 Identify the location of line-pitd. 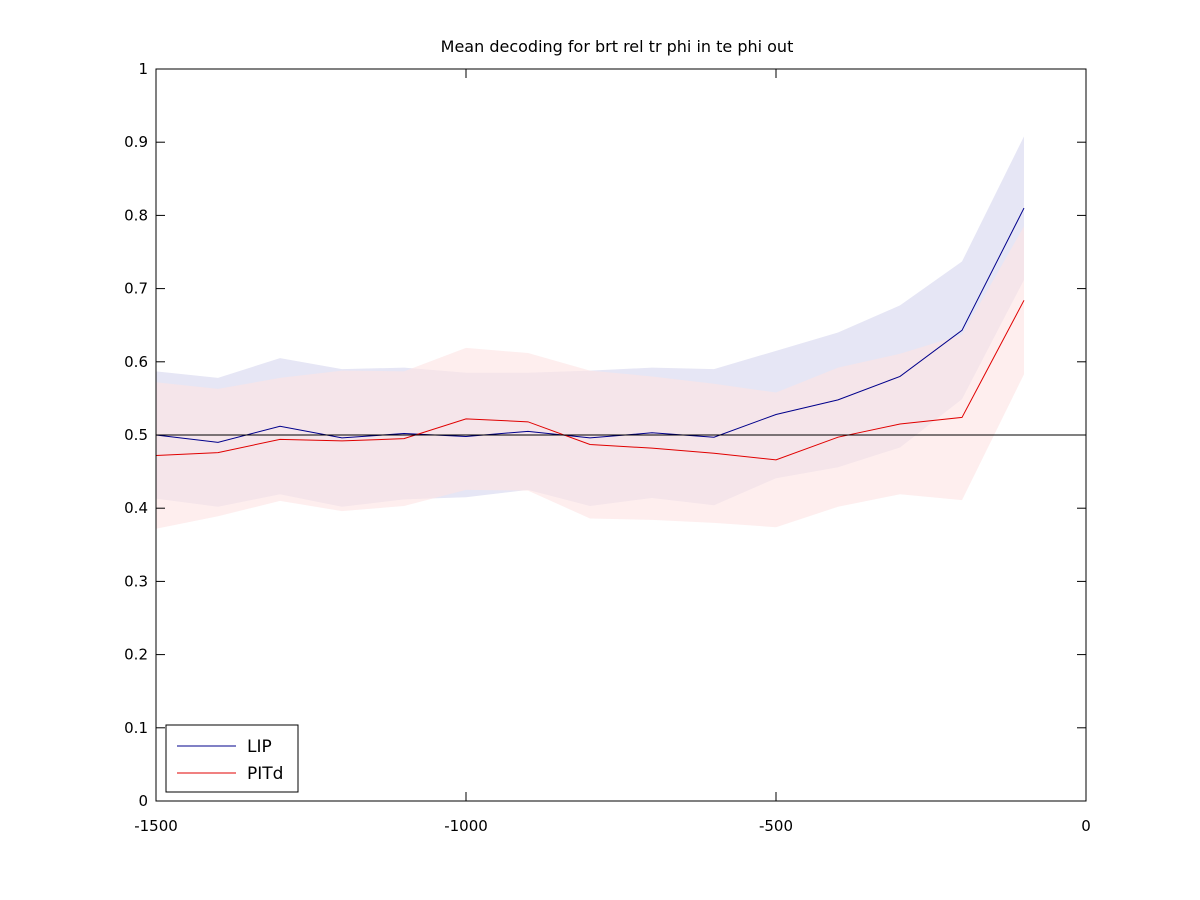
(590, 380).